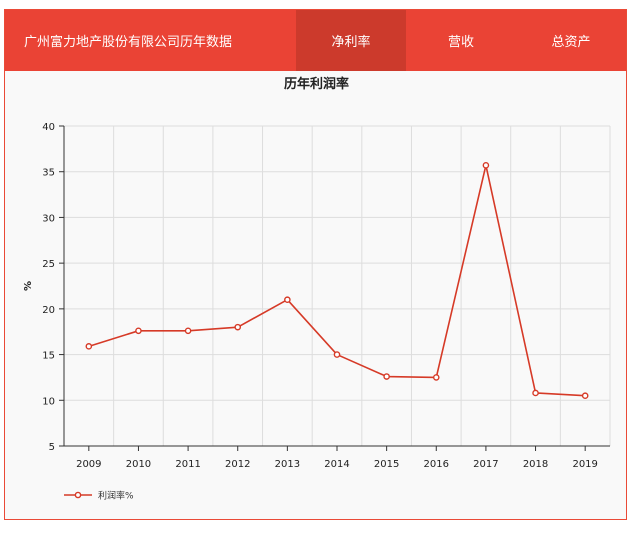 This screenshot has height=533, width=633. What do you see at coordinates (571, 42) in the screenshot?
I see `tab-total-assets: 总资产` at bounding box center [571, 42].